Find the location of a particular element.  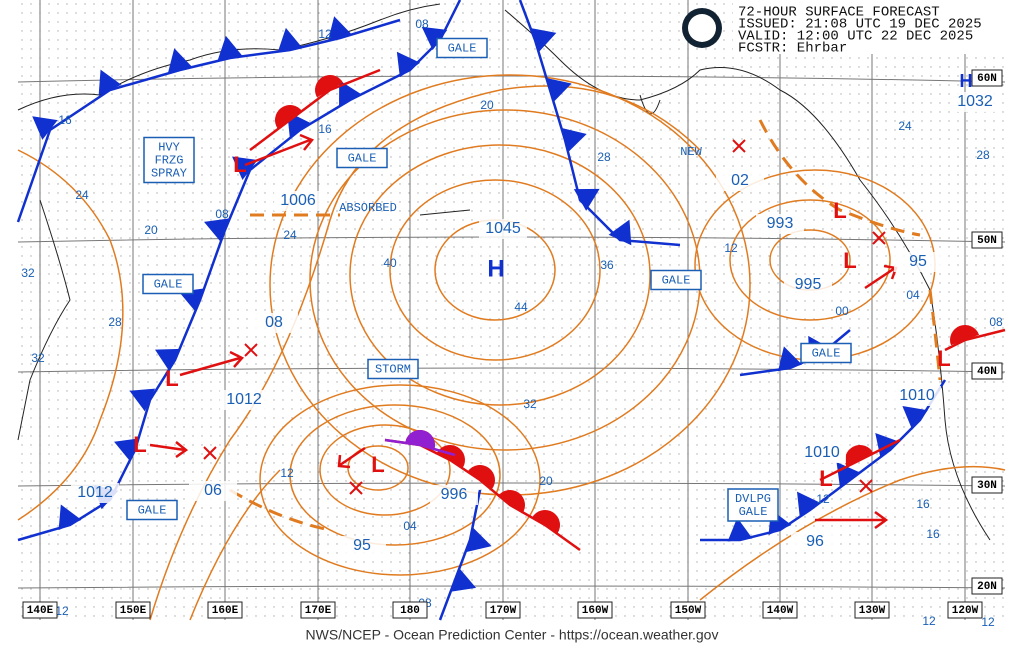

boxed-label: FRZG is located at coordinates (169, 161).